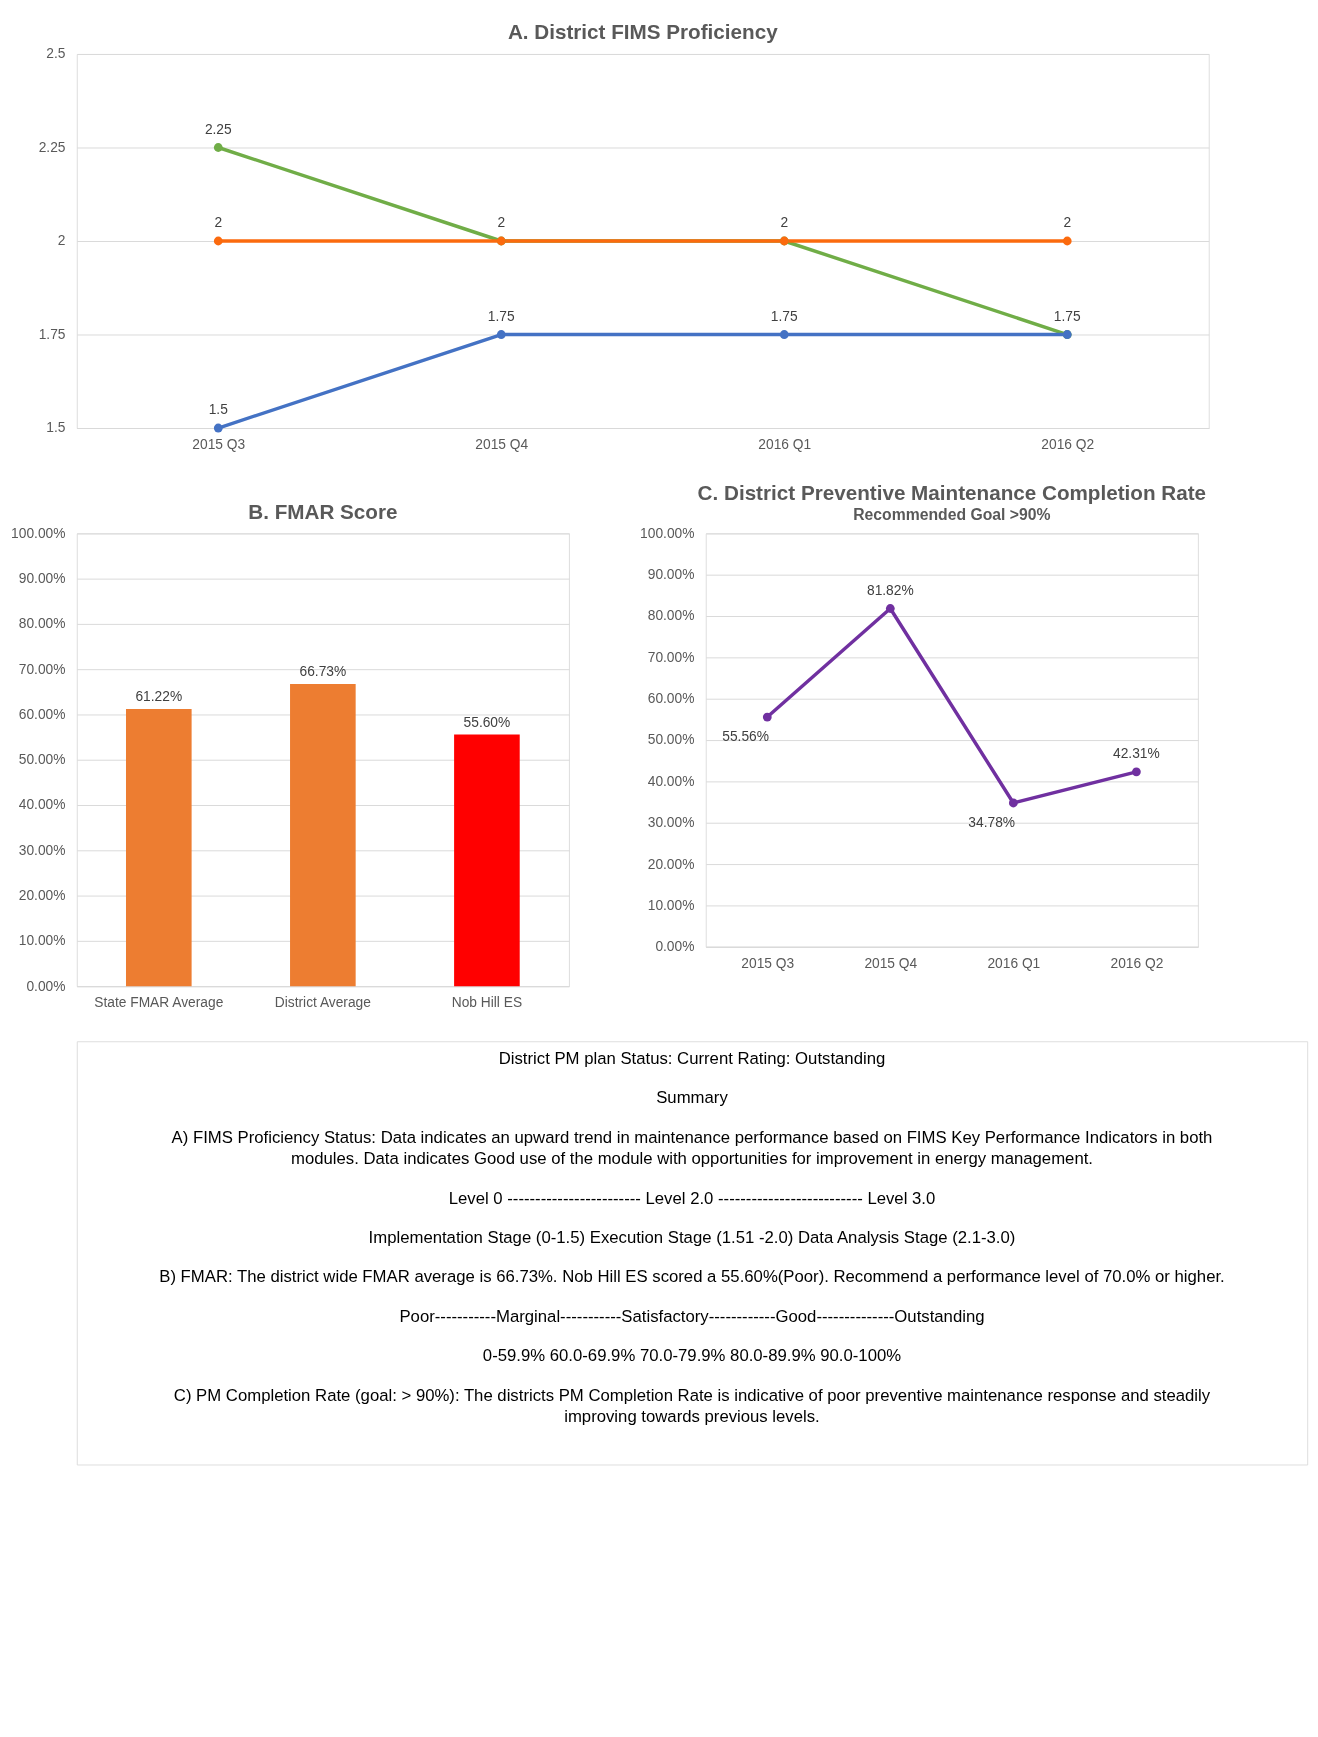 The height and width of the screenshot is (1737, 1318). Describe the element at coordinates (745, 736) in the screenshot. I see `data-label: 55.56%` at that location.